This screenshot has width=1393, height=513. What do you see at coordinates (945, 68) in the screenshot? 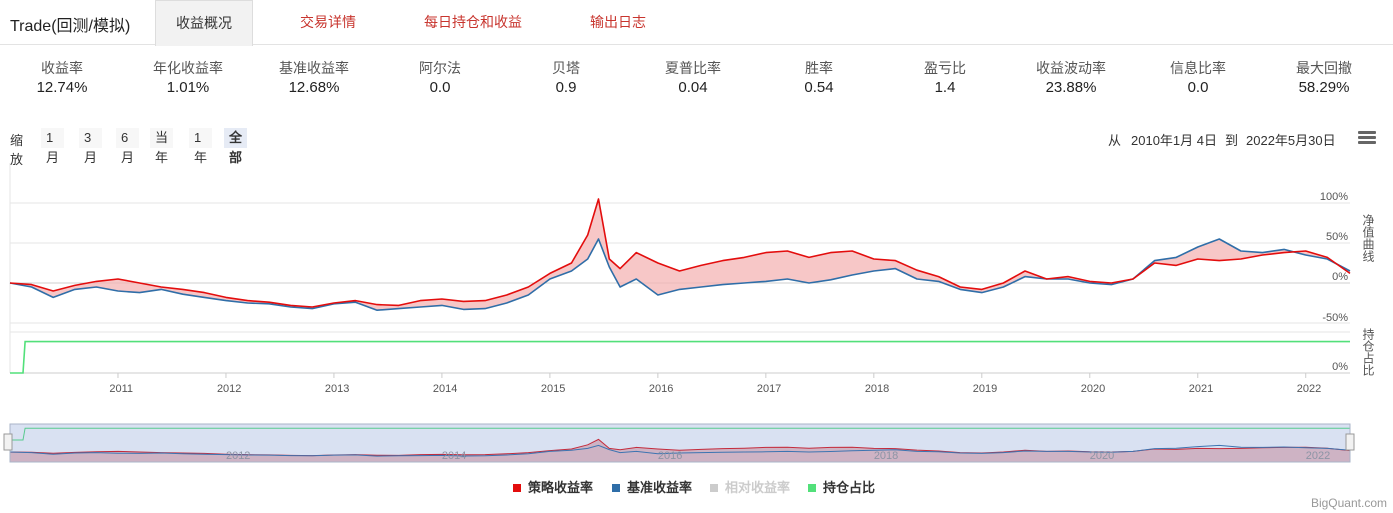
I see `stat-label: 盈亏比` at bounding box center [945, 68].